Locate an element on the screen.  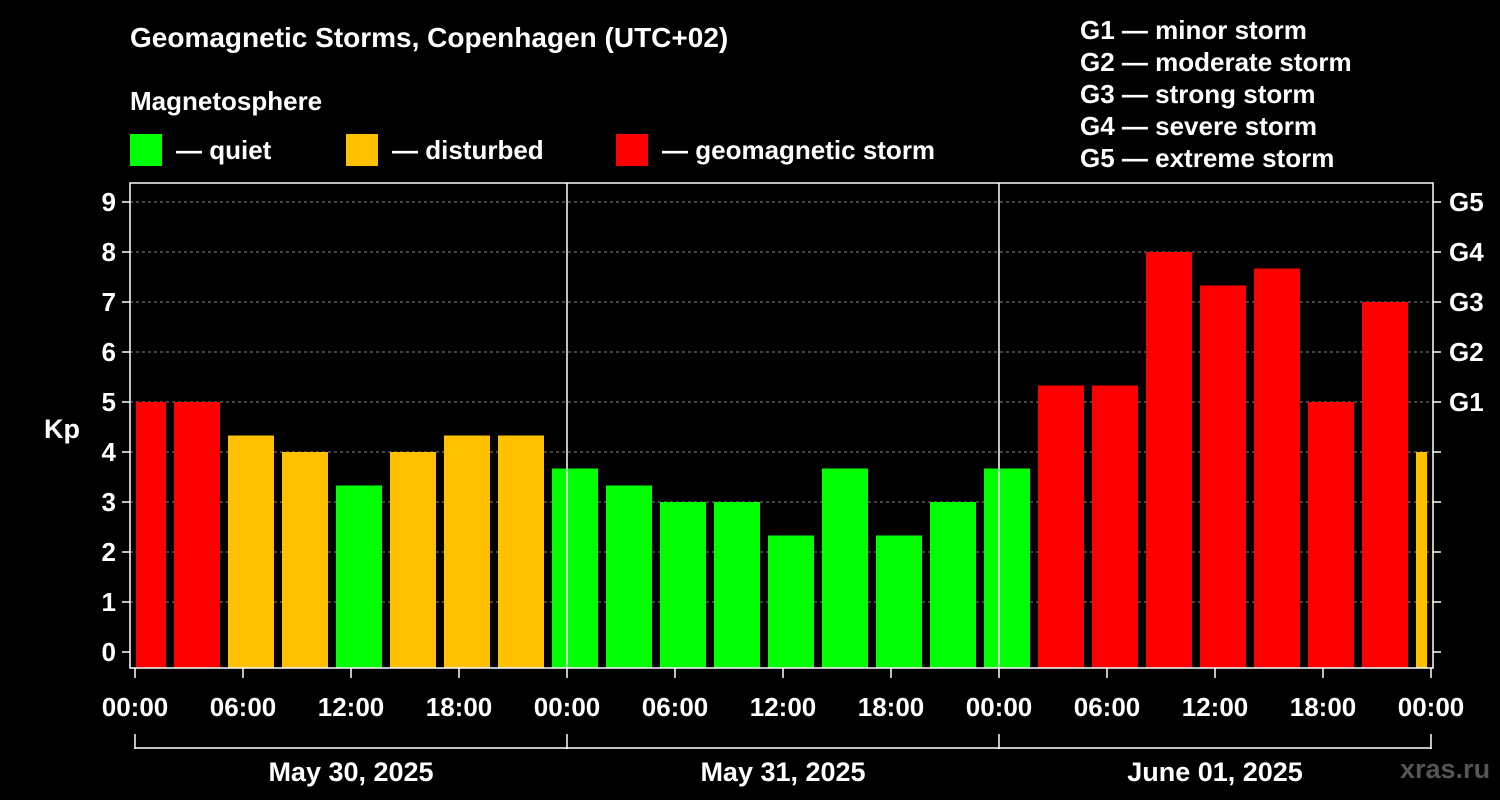
g-legend-g1: G1 — minor storm is located at coordinates (1193, 30).